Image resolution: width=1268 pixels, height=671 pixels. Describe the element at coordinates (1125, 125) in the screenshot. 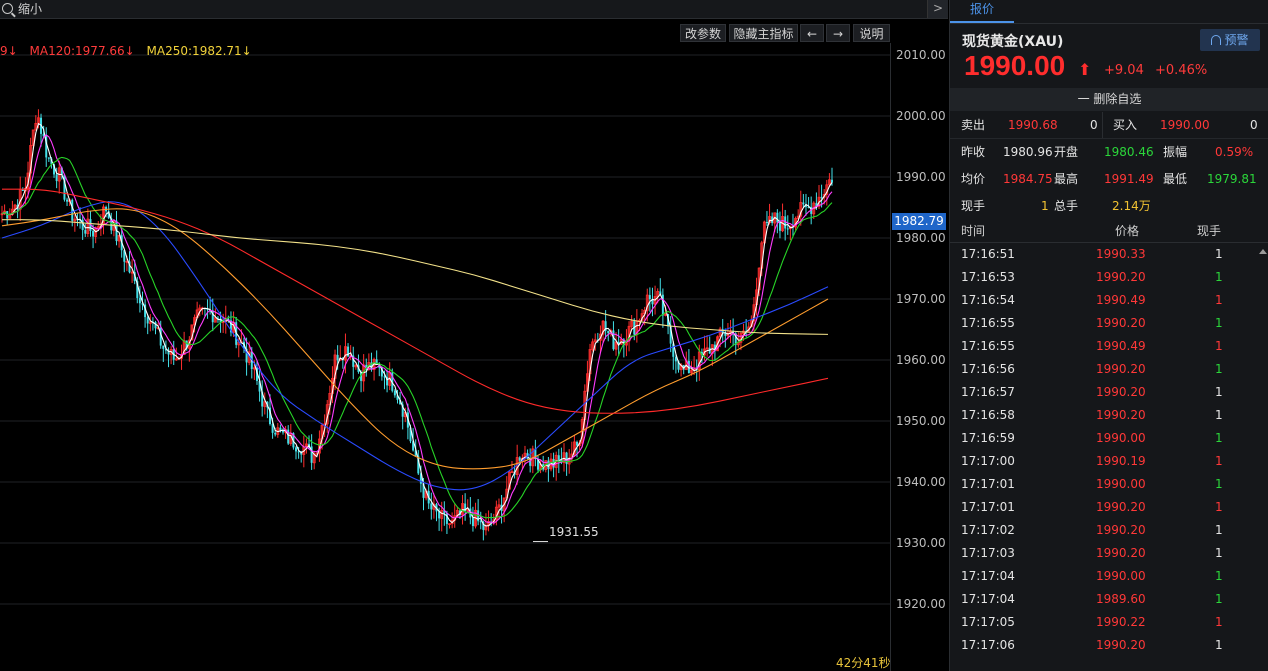

I see `buy-label: 买入` at that location.